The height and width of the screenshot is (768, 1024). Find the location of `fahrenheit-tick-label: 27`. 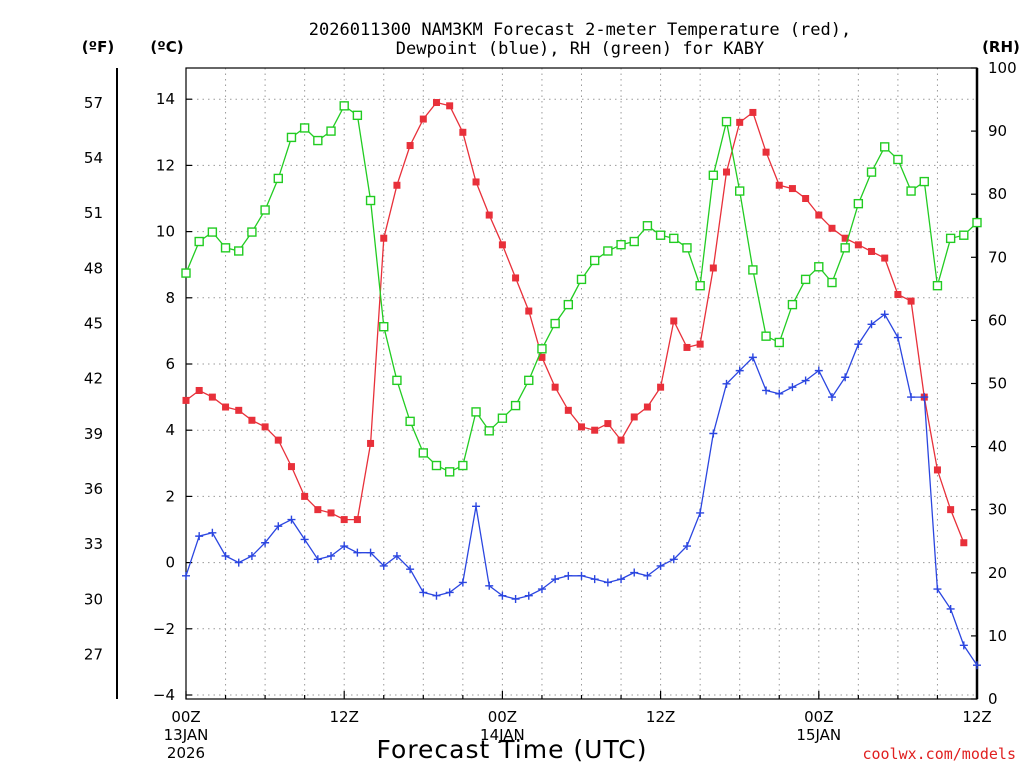

fahrenheit-tick-label: 27 is located at coordinates (93, 655).